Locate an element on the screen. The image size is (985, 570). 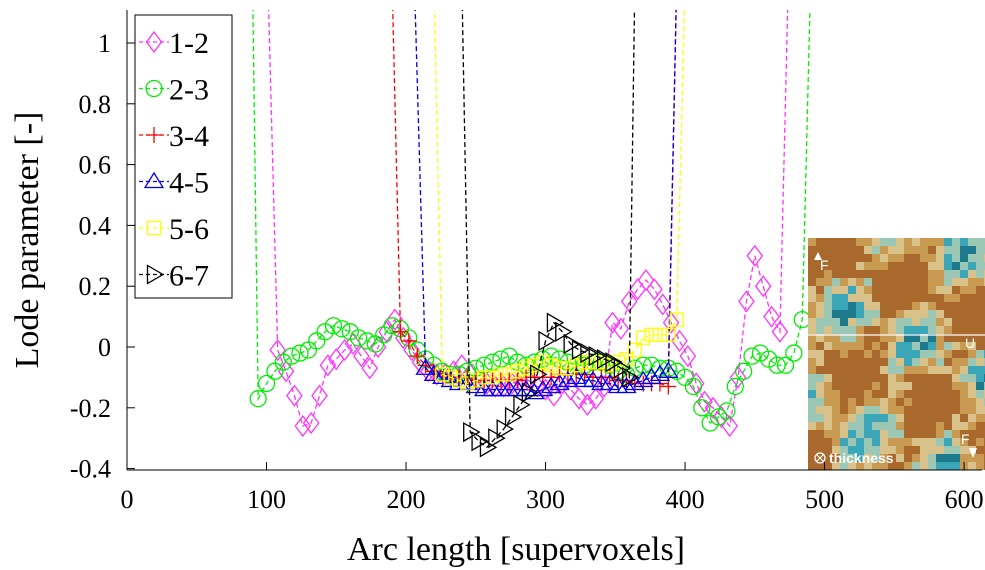
y-tick-label: 0.4 is located at coordinates (95, 225).